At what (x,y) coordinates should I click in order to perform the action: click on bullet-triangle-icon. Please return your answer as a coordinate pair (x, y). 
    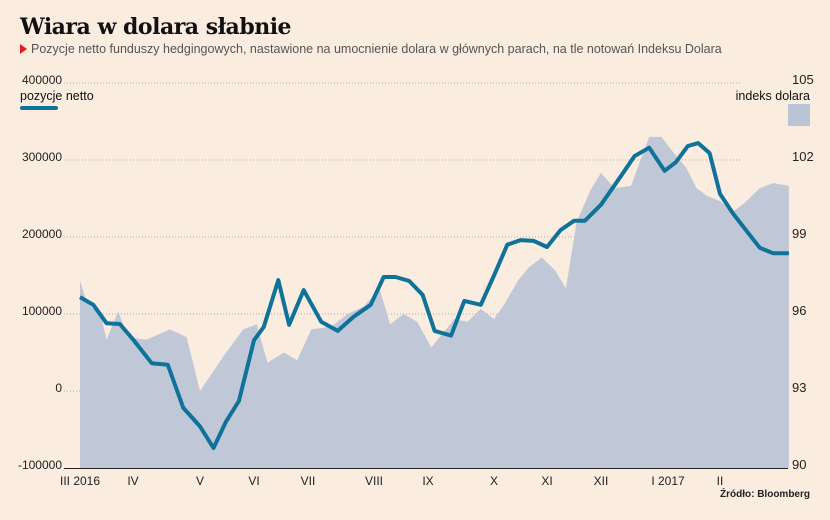
    Looking at the image, I should click on (23, 49).